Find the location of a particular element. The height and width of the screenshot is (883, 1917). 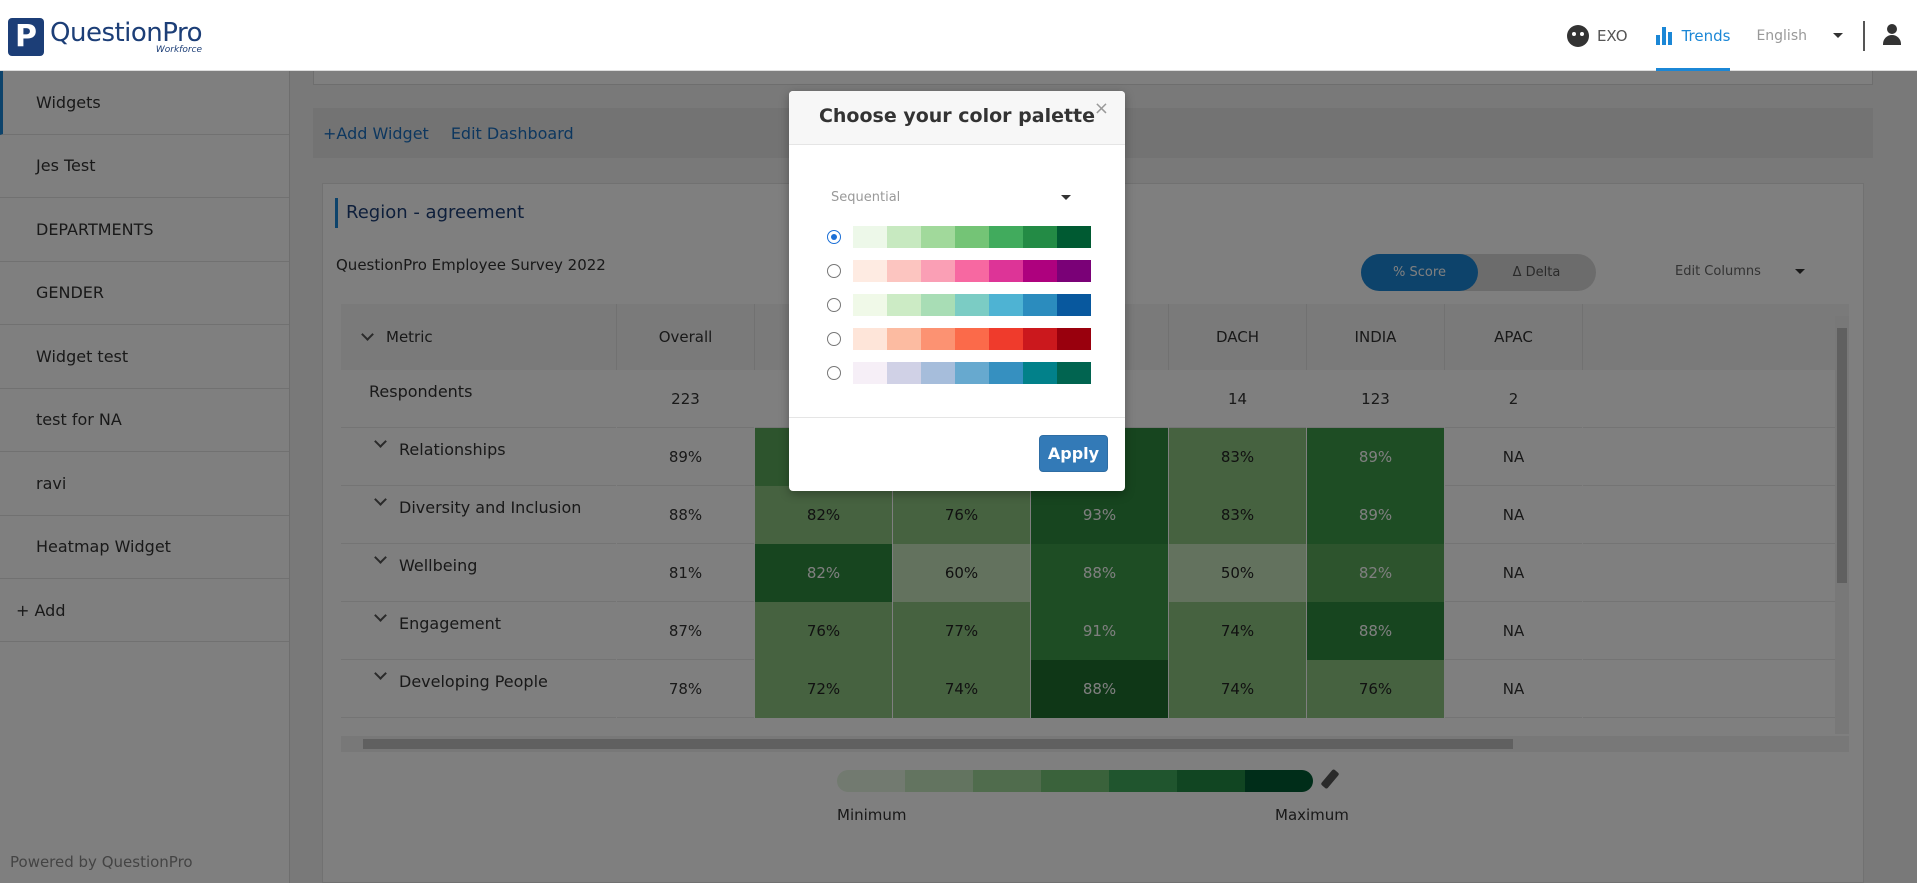

close-icon: × is located at coordinates (1101, 108).